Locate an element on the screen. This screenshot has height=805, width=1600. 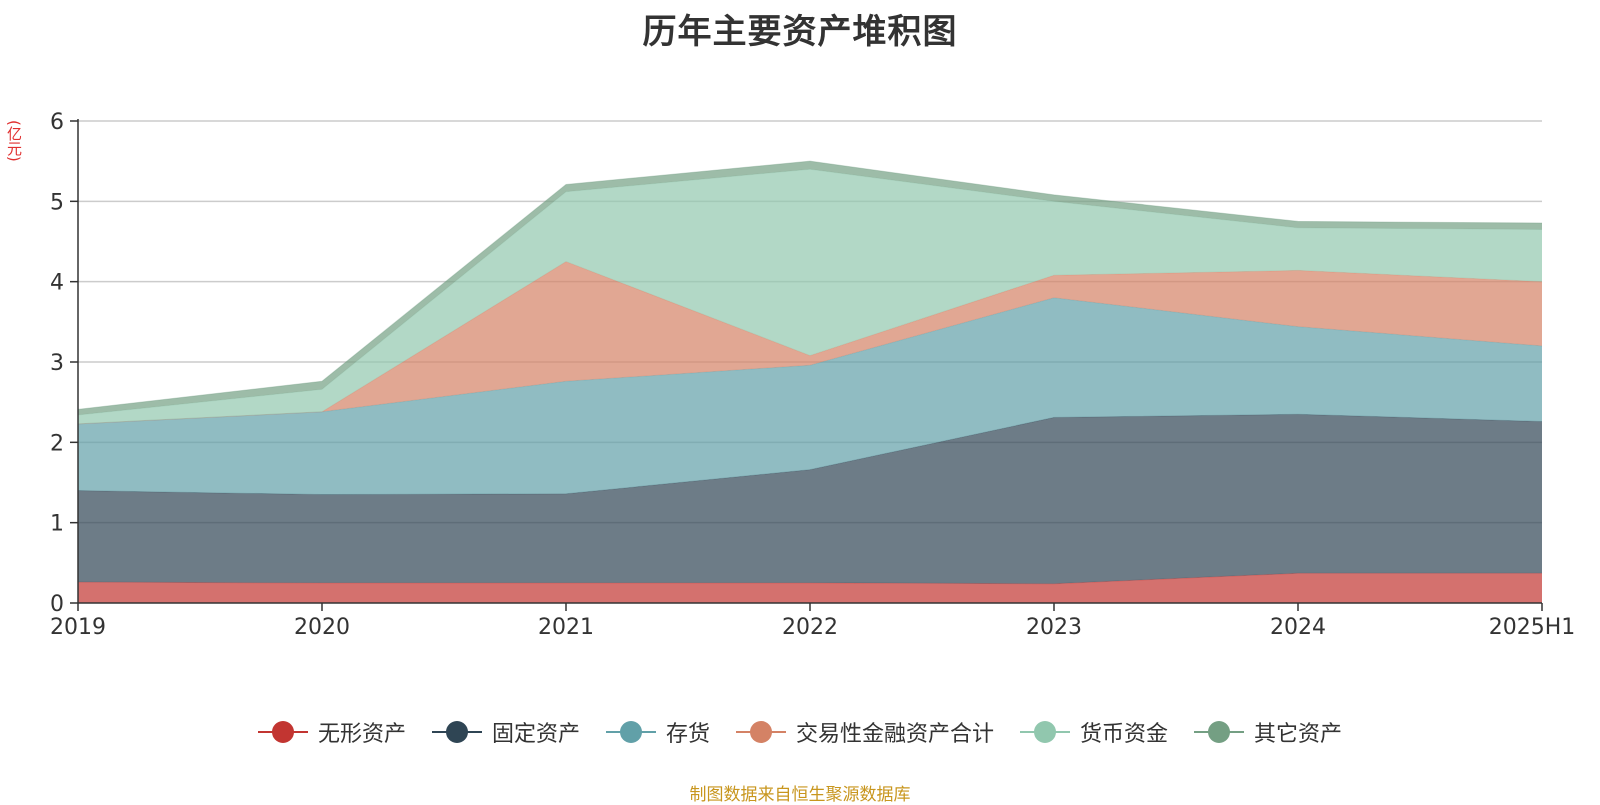
x-tick-label: 2021 is located at coordinates (566, 627).